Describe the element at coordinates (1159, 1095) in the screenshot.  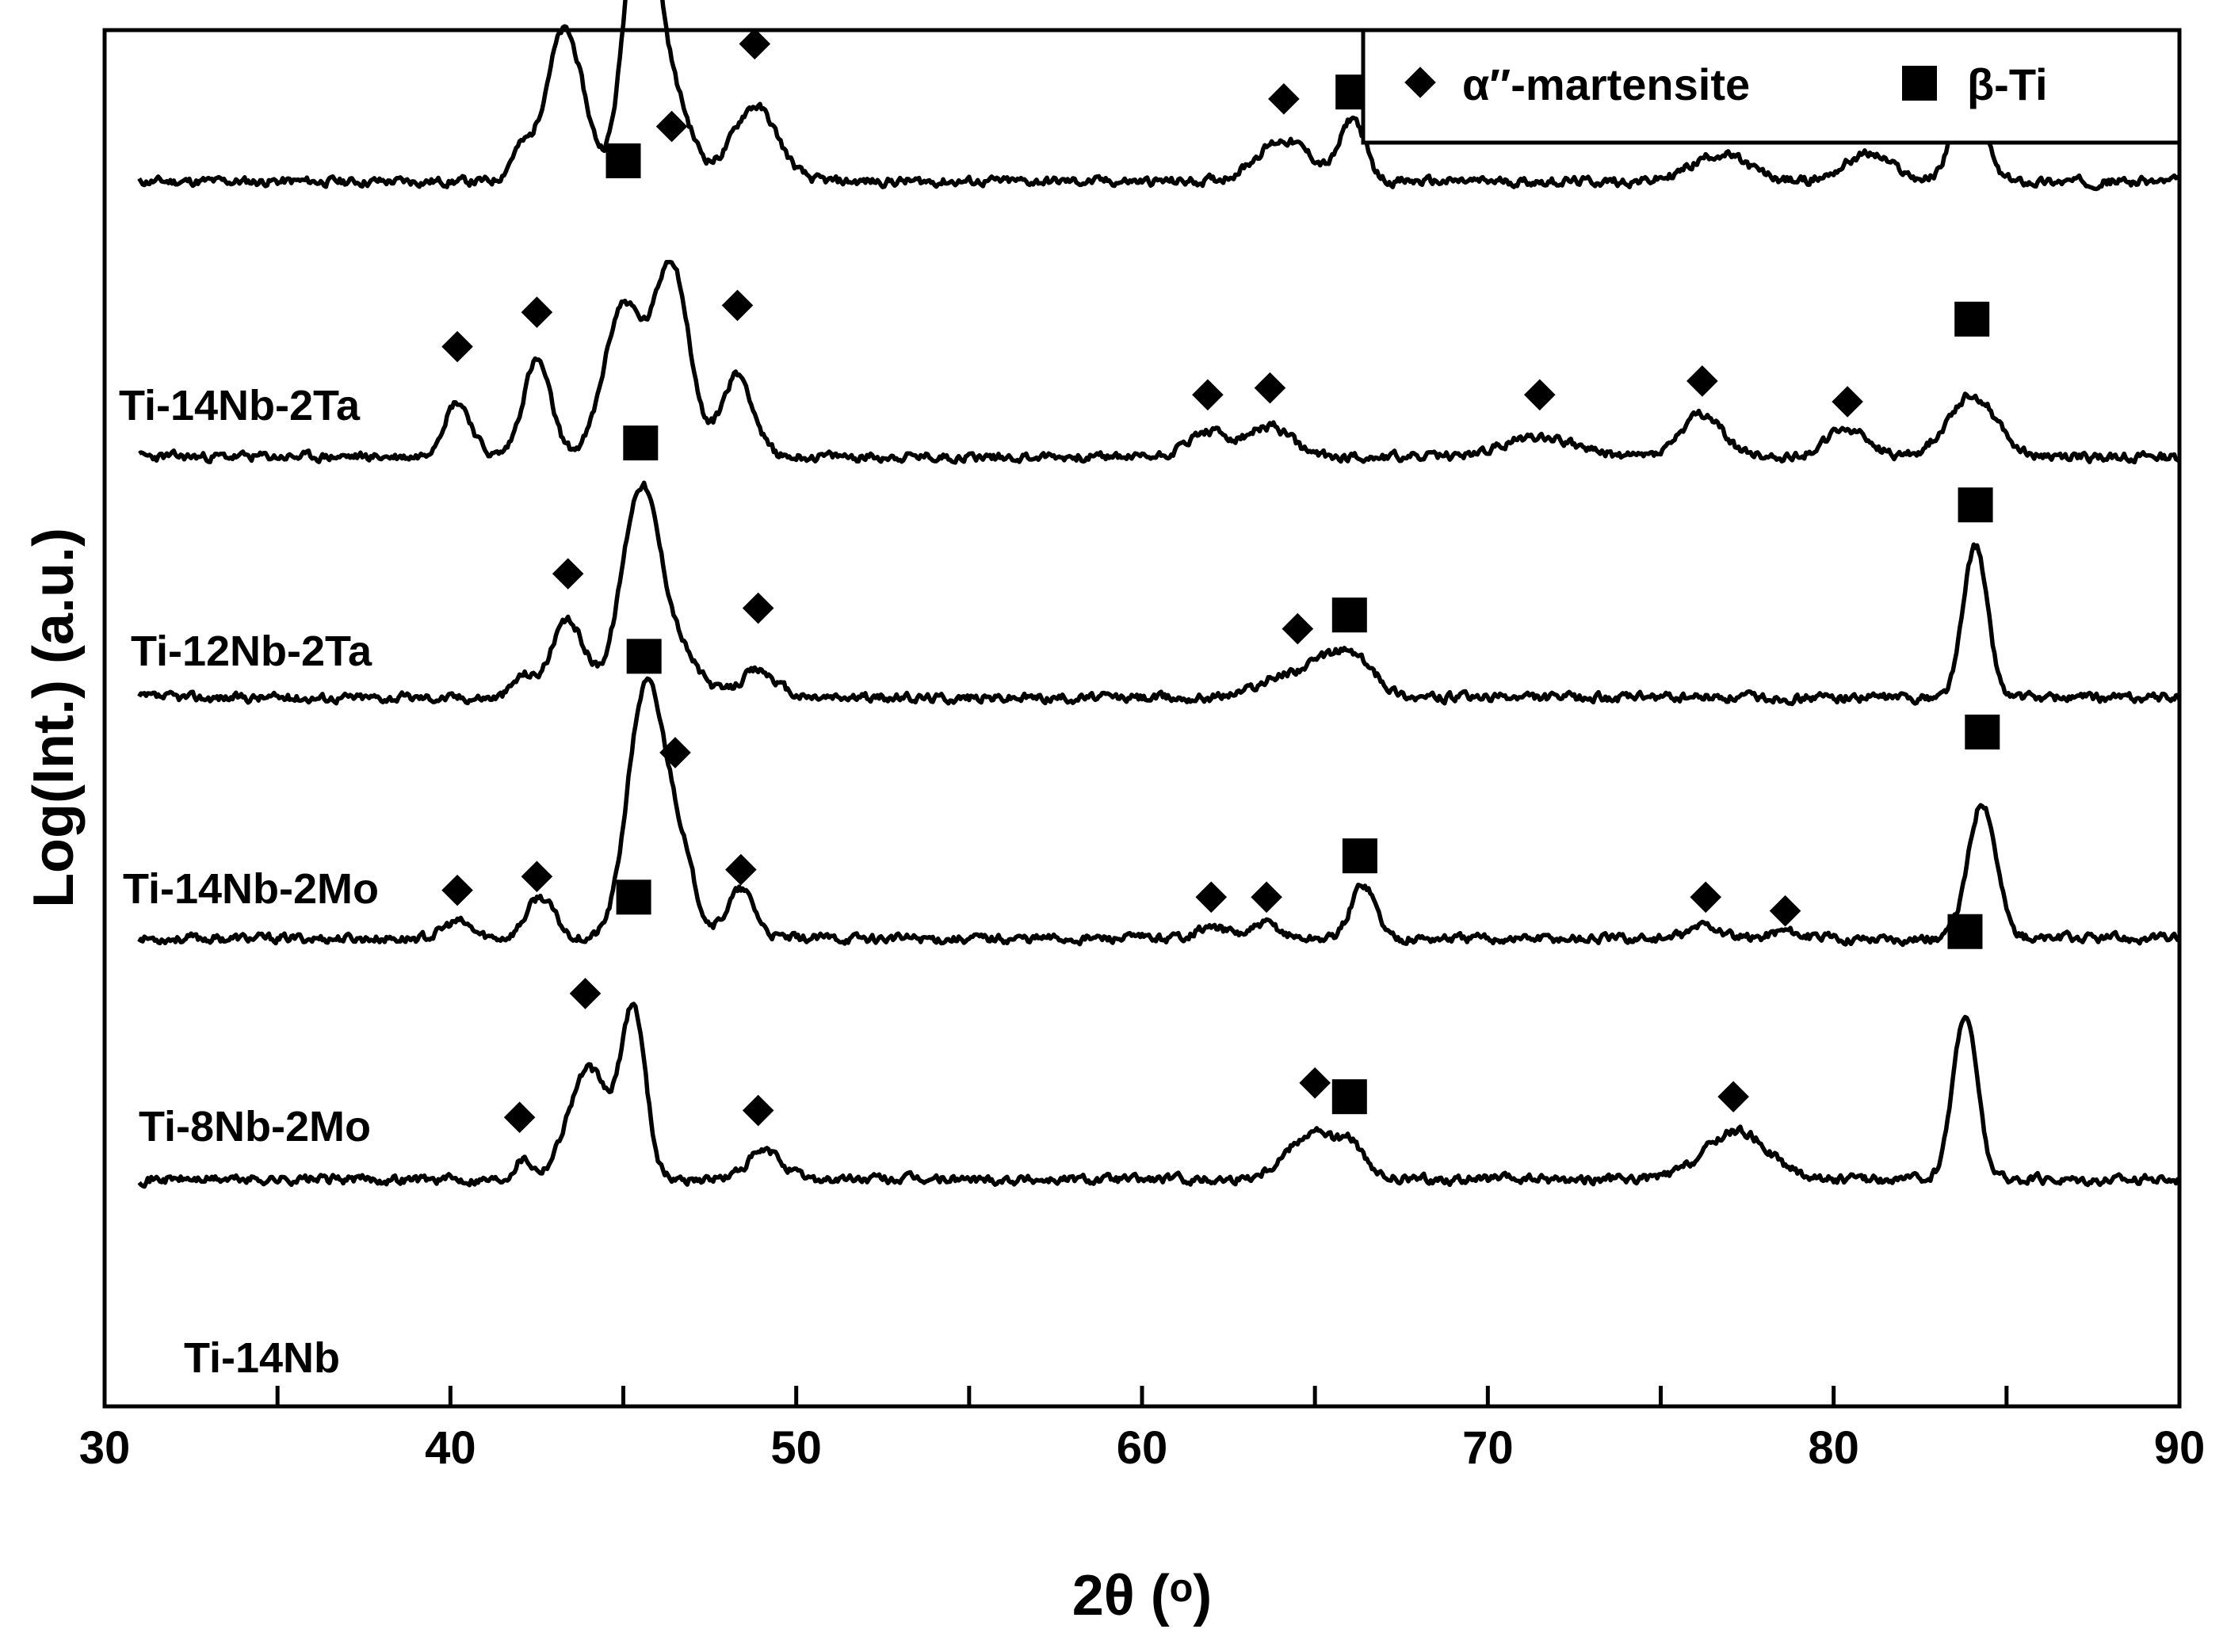
I see `xrd-trace-ti-14nb` at that location.